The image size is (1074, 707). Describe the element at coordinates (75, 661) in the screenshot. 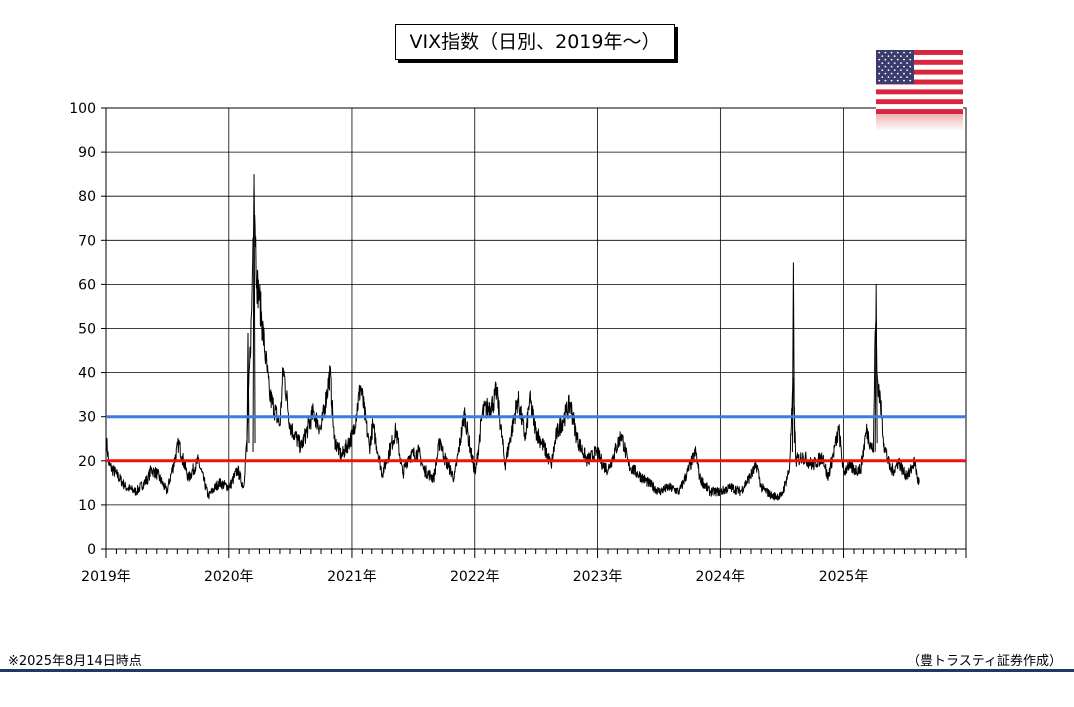

I see `as-of-note: ※2025年8月14日時点` at that location.